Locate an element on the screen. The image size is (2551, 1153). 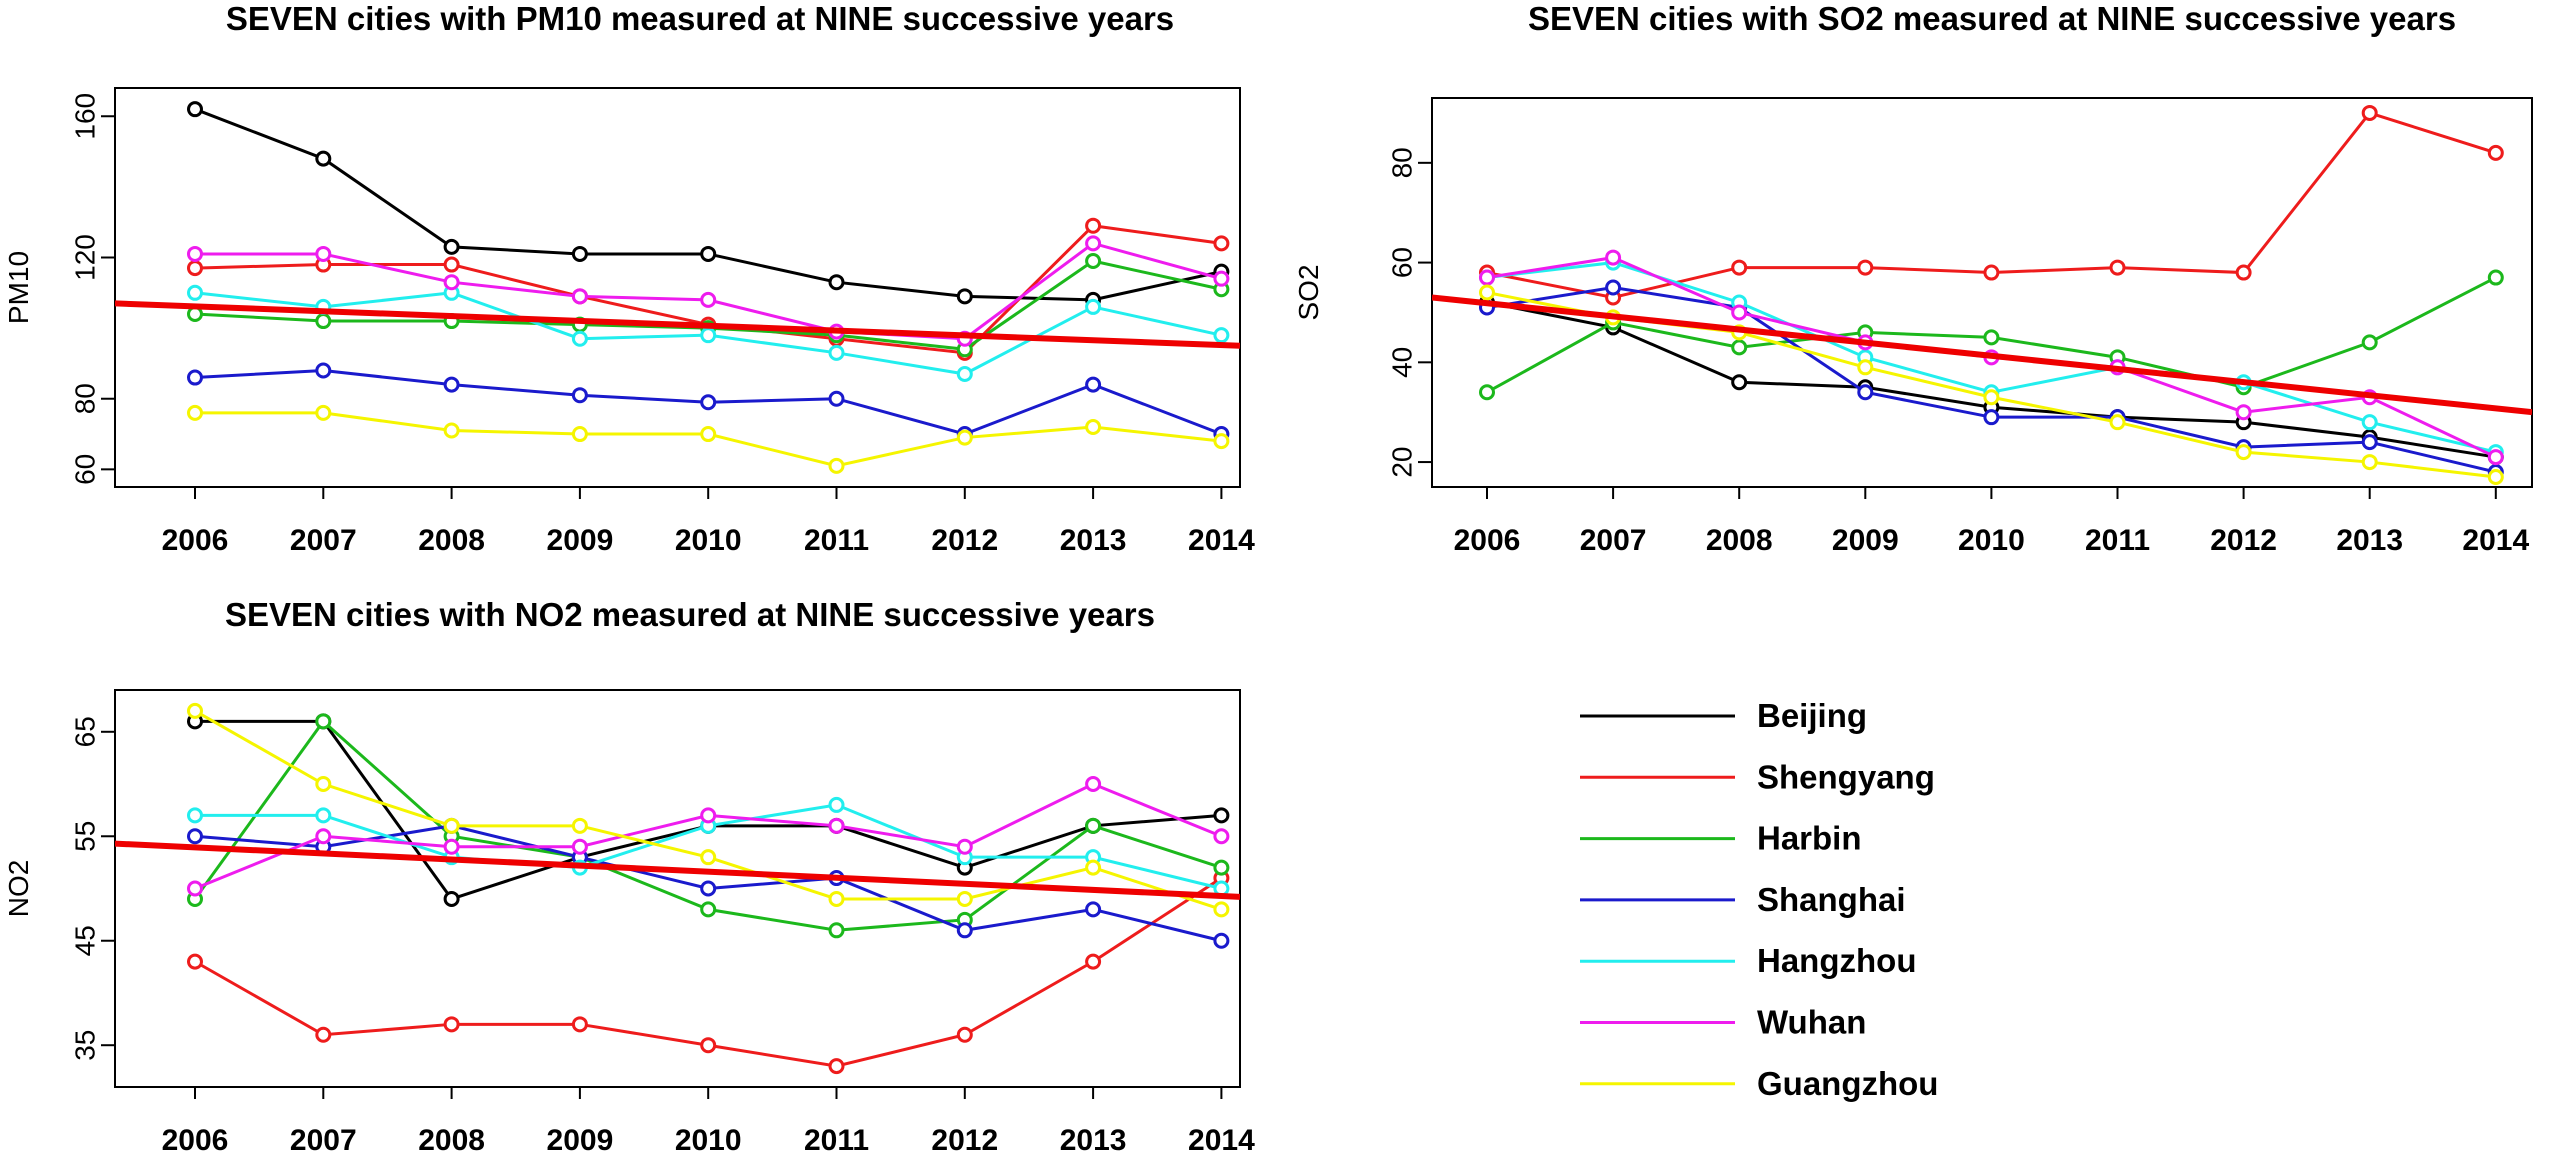
x-tick-label: 2010 is located at coordinates (708, 1138).